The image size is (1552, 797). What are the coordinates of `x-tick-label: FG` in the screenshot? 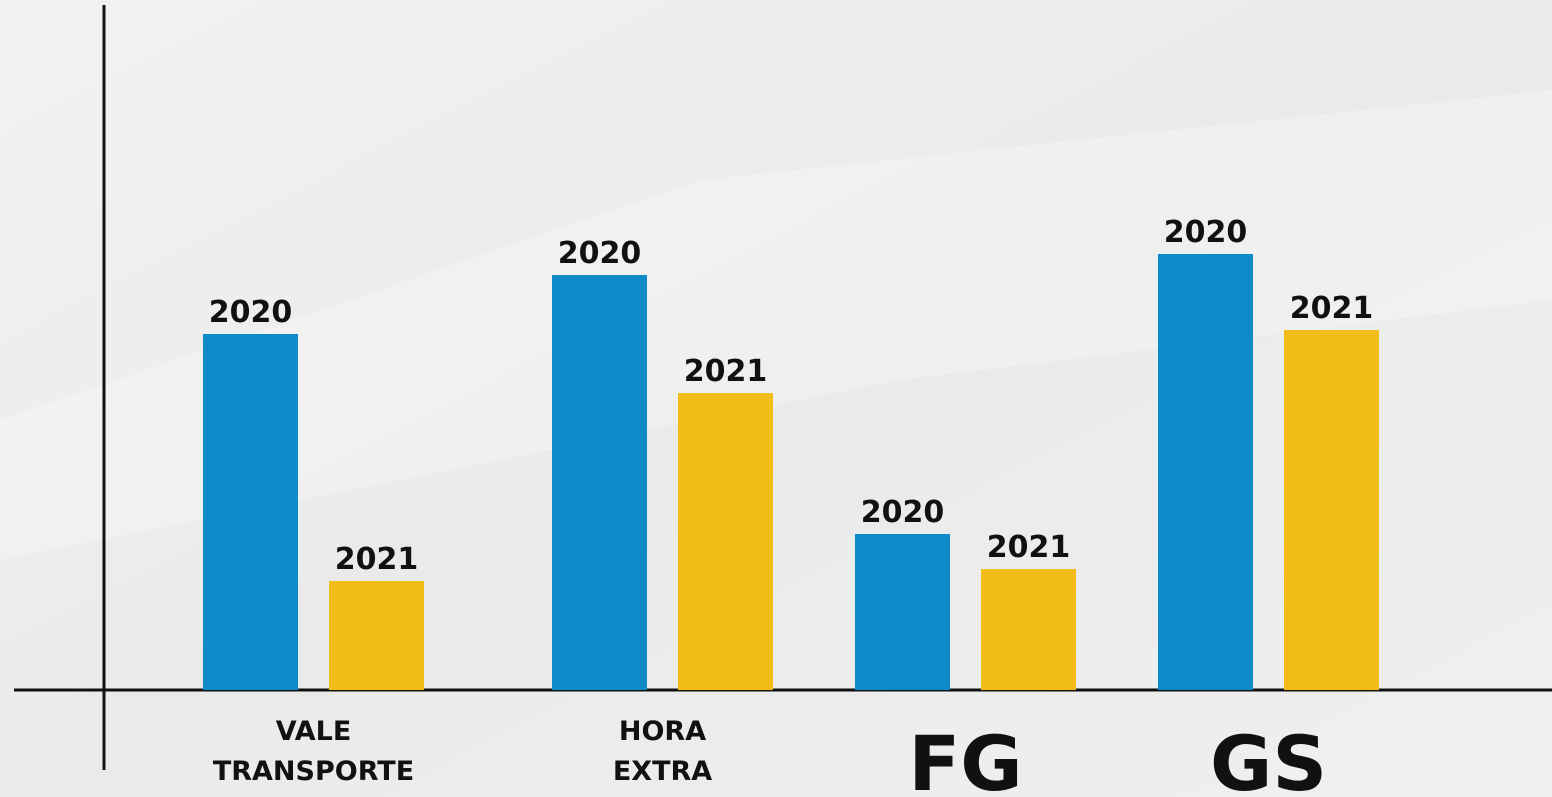 It's located at (965, 758).